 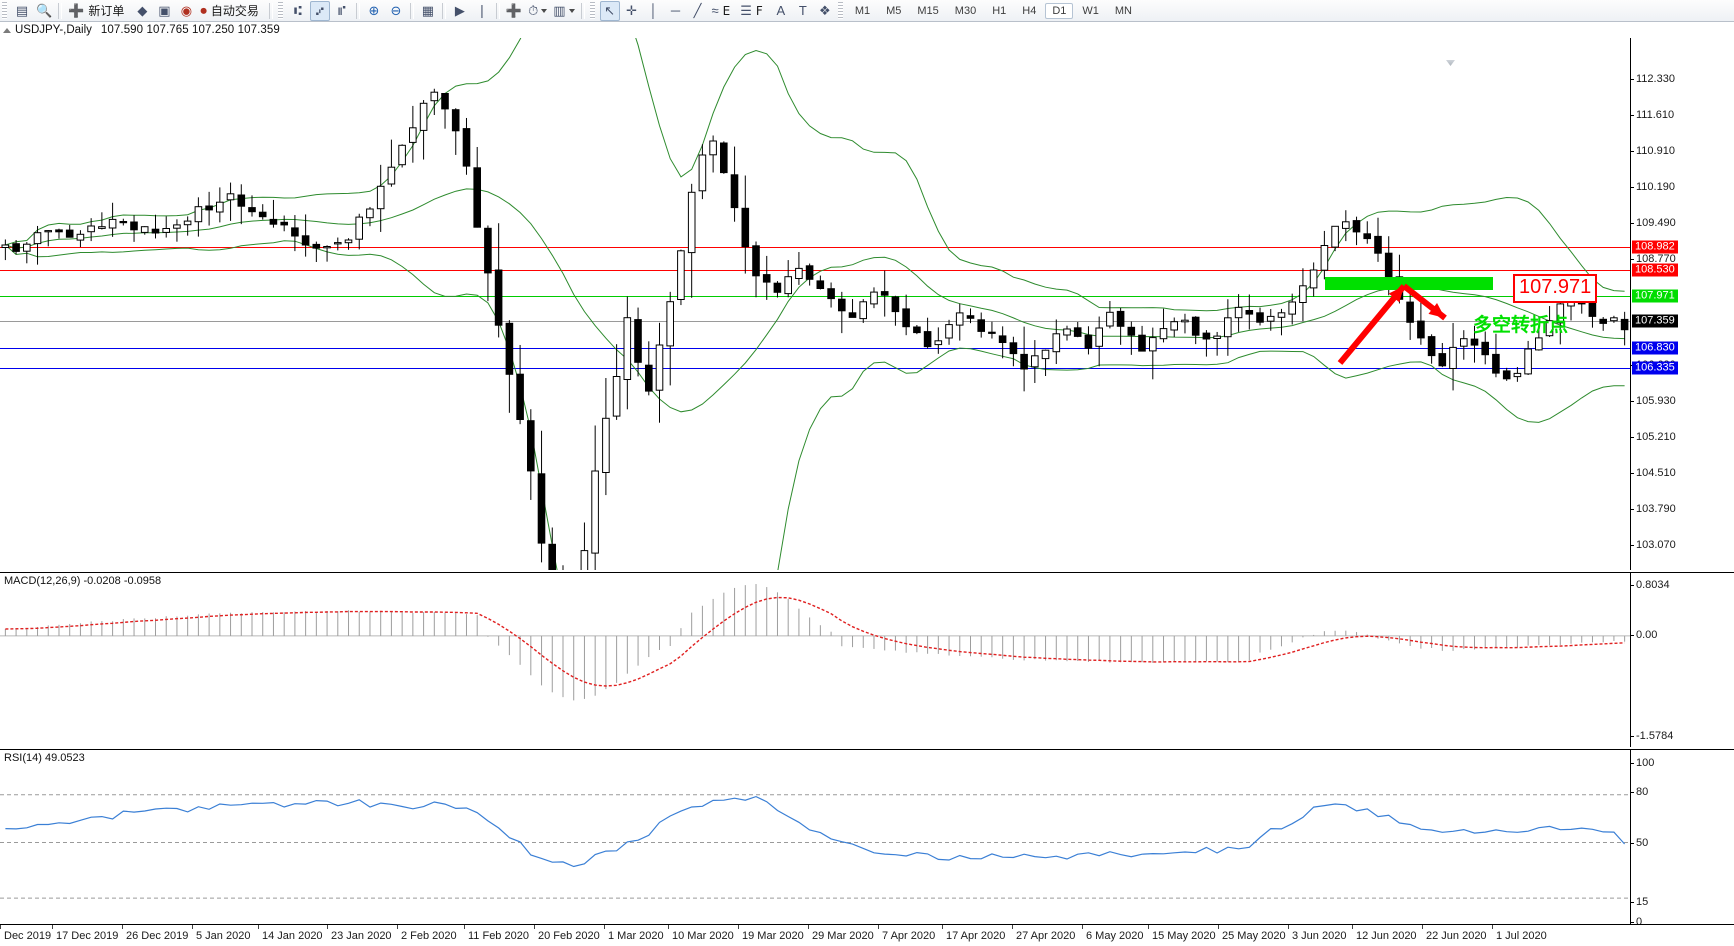 What do you see at coordinates (569, 936) in the screenshot?
I see `date-axis-label: 20 Feb 2020` at bounding box center [569, 936].